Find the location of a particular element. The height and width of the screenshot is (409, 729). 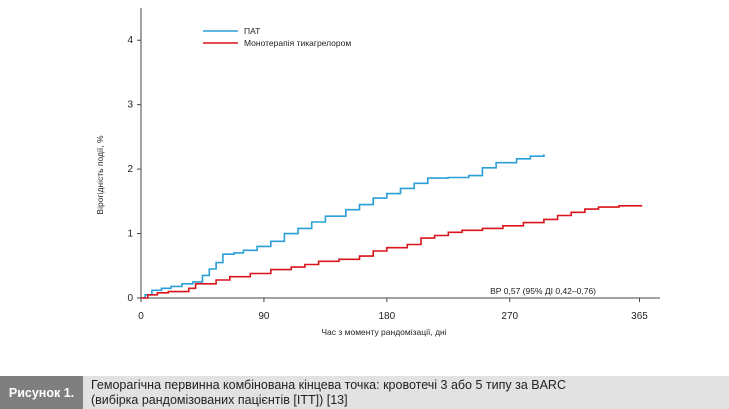

legend-label: ПАТ is located at coordinates (252, 31).